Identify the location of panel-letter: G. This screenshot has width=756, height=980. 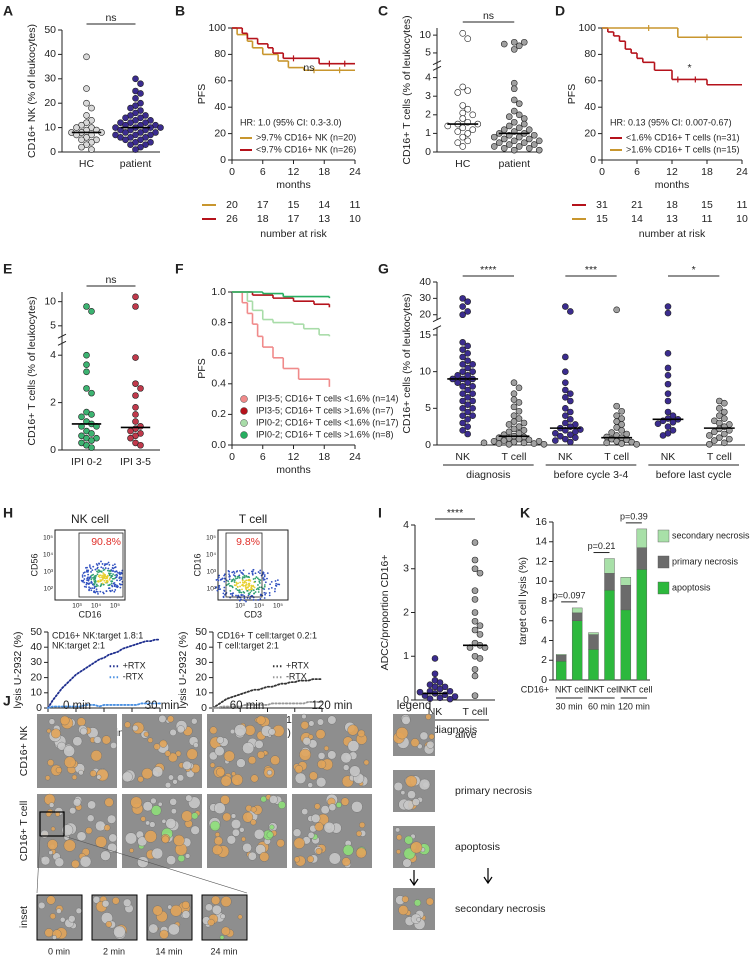
(383, 269).